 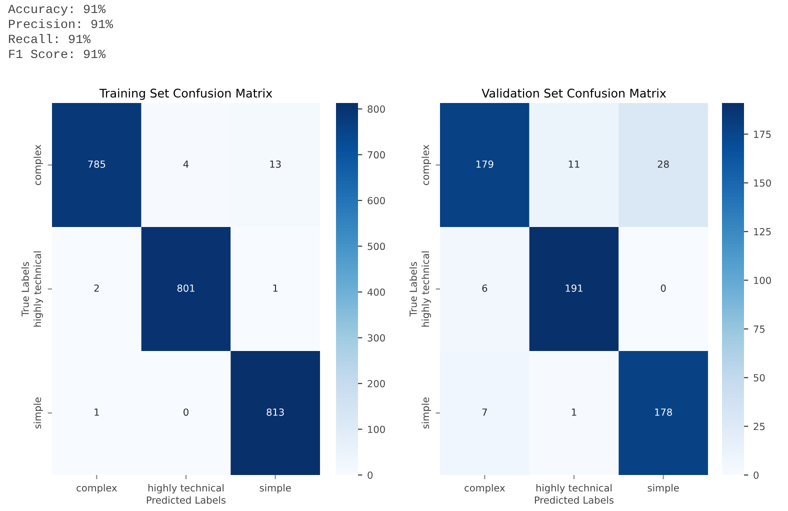 What do you see at coordinates (663, 164) in the screenshot?
I see `data-label: 28` at bounding box center [663, 164].